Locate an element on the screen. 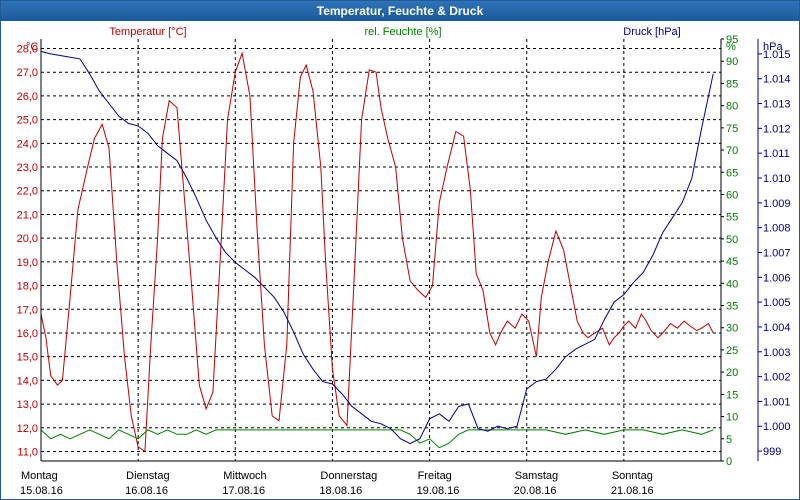 The height and width of the screenshot is (500, 800). date-label: 18.08.16 is located at coordinates (340, 491).